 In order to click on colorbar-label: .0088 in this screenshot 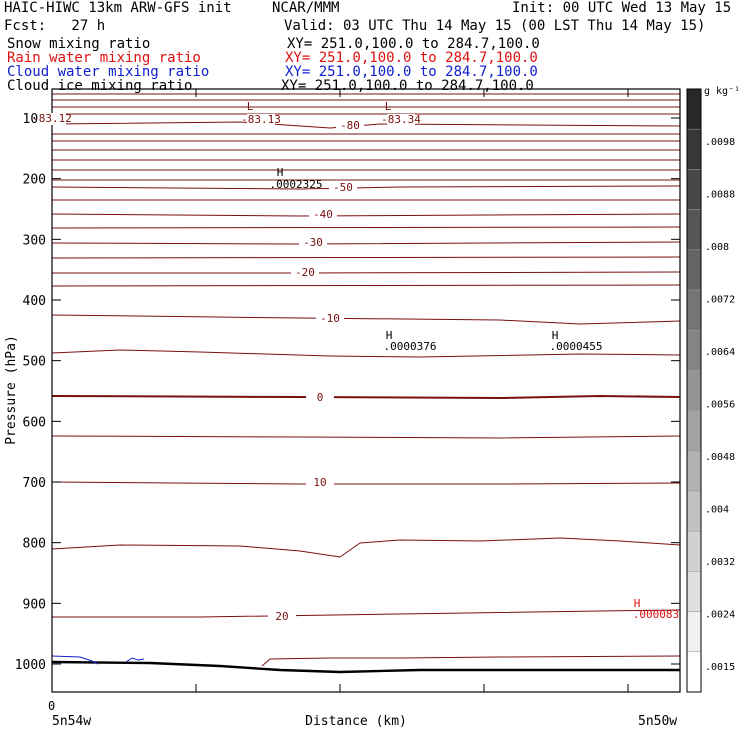, I will do `click(720, 195)`.